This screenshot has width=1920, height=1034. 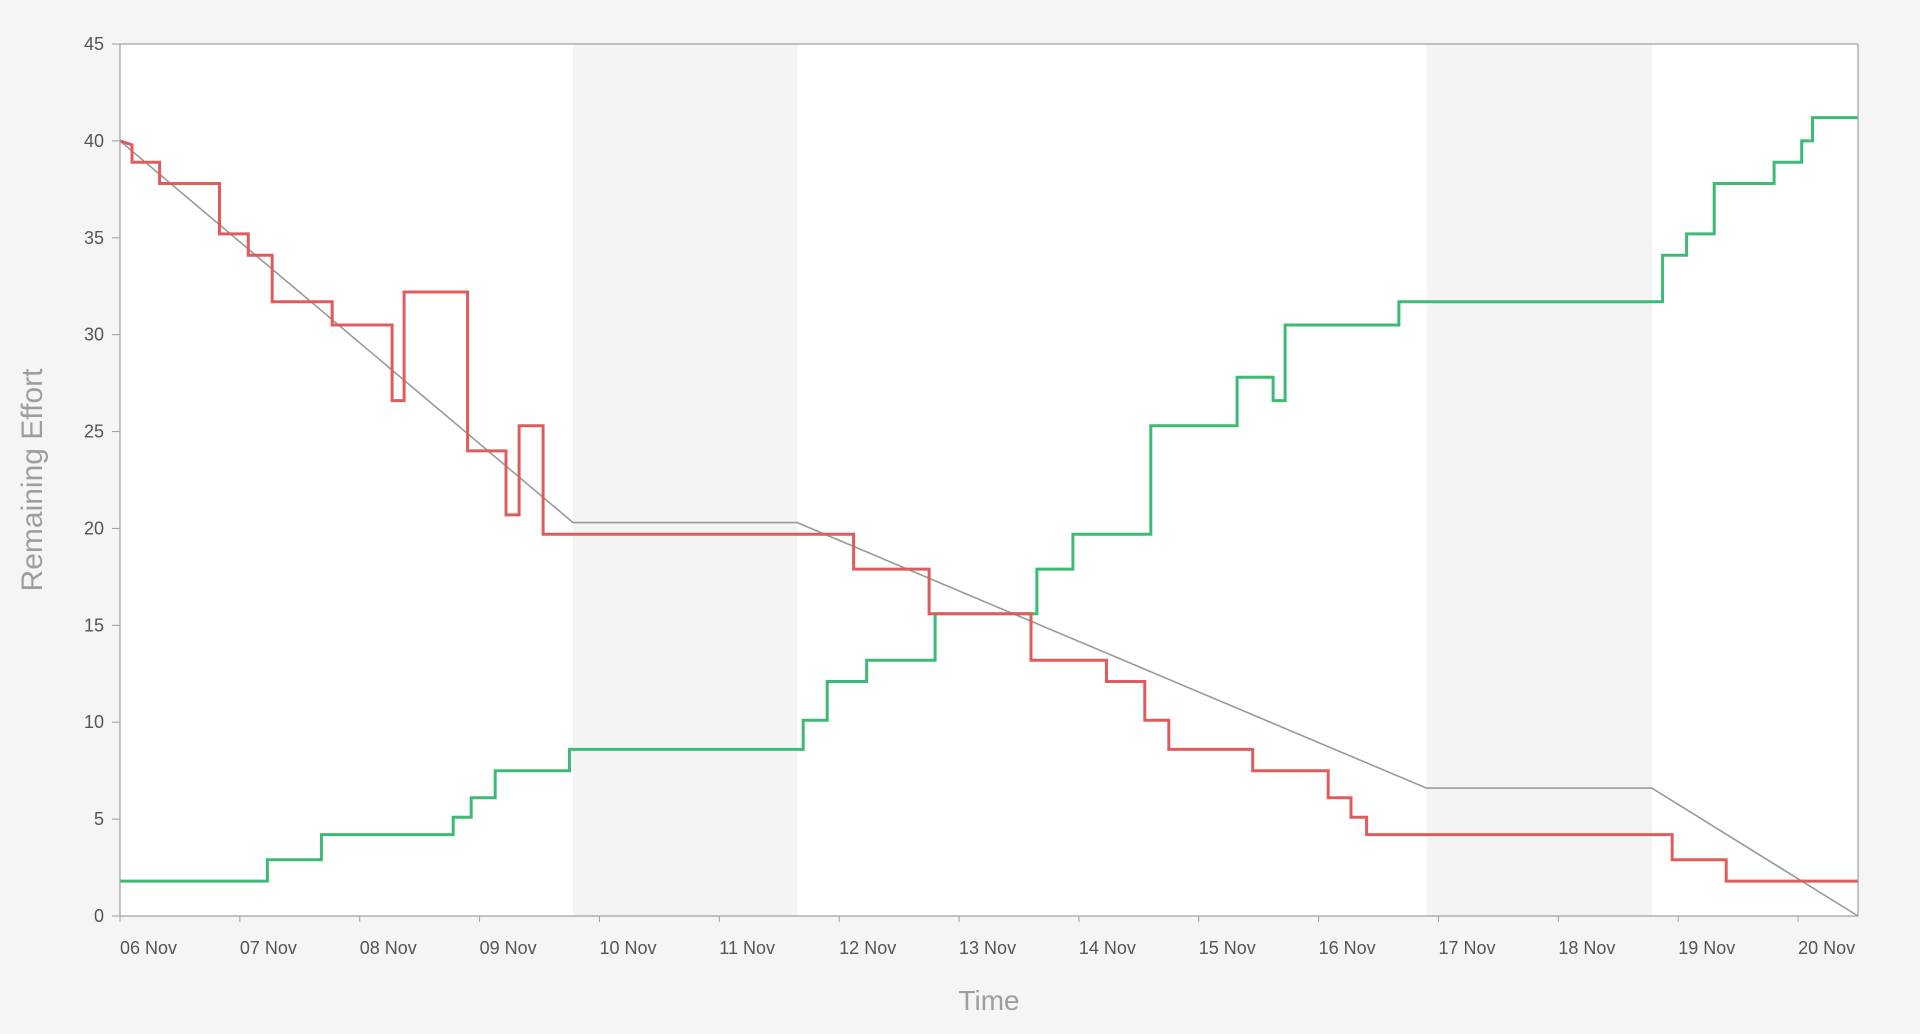 I want to click on x-tick-label: 08 Nov, so click(x=388, y=948).